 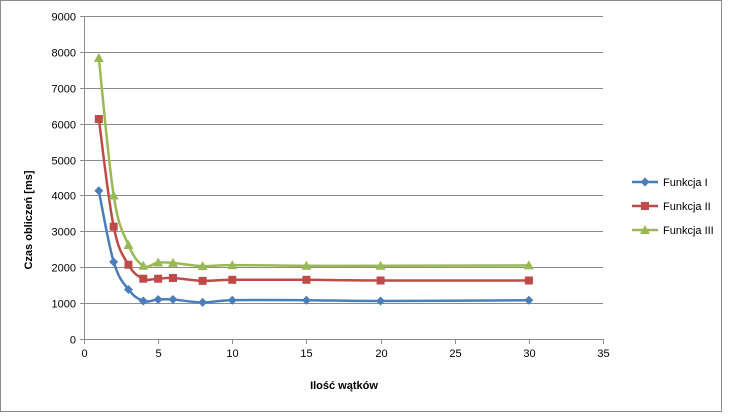 What do you see at coordinates (64, 90) in the screenshot?
I see `y-tick-label: 7000` at bounding box center [64, 90].